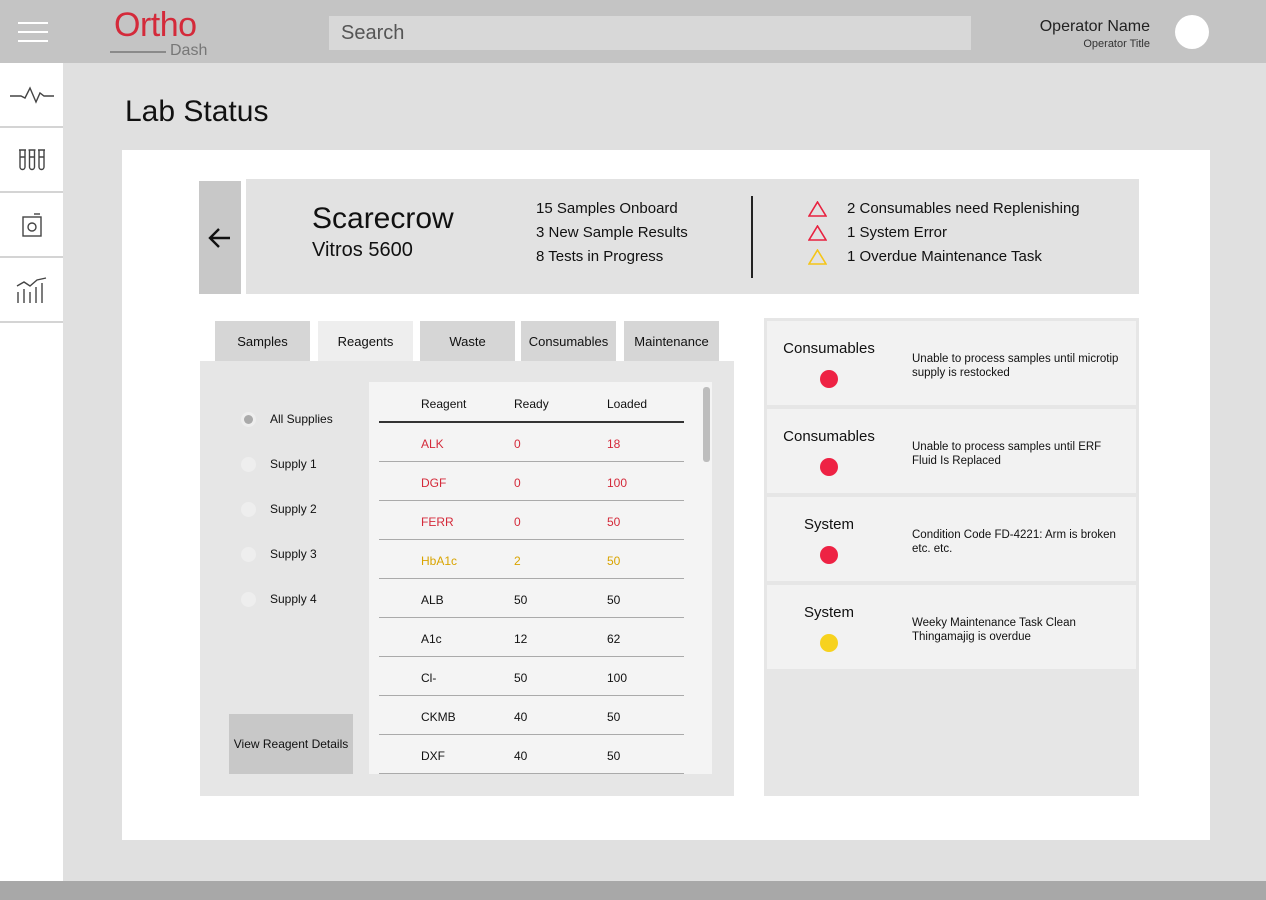 The width and height of the screenshot is (1266, 900). Describe the element at coordinates (568, 341) in the screenshot. I see `tab-consumables: Consumables` at that location.